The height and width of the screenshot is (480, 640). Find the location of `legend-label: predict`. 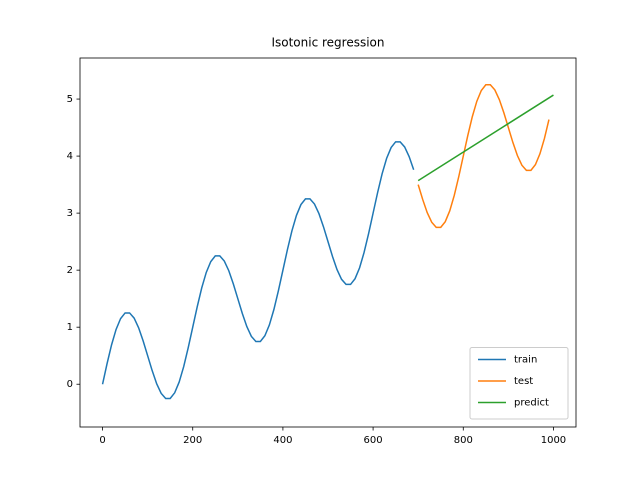

legend-label: predict is located at coordinates (531, 403).